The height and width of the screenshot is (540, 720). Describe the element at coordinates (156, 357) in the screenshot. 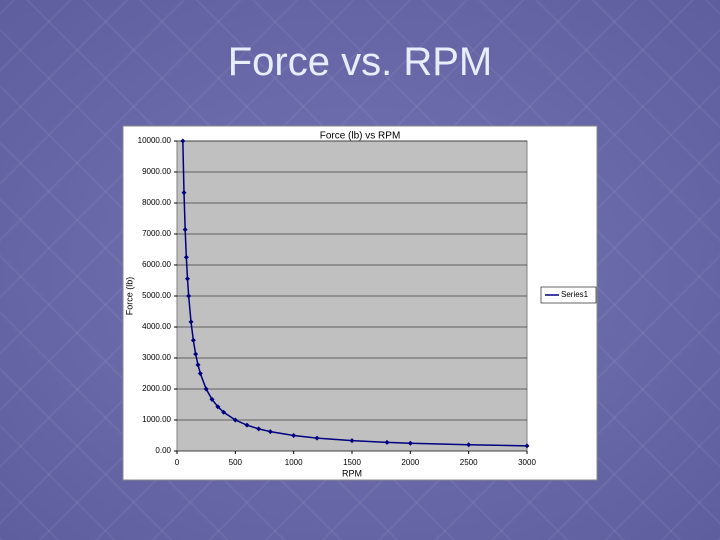

I see `y-tick-label: 3000.00` at that location.